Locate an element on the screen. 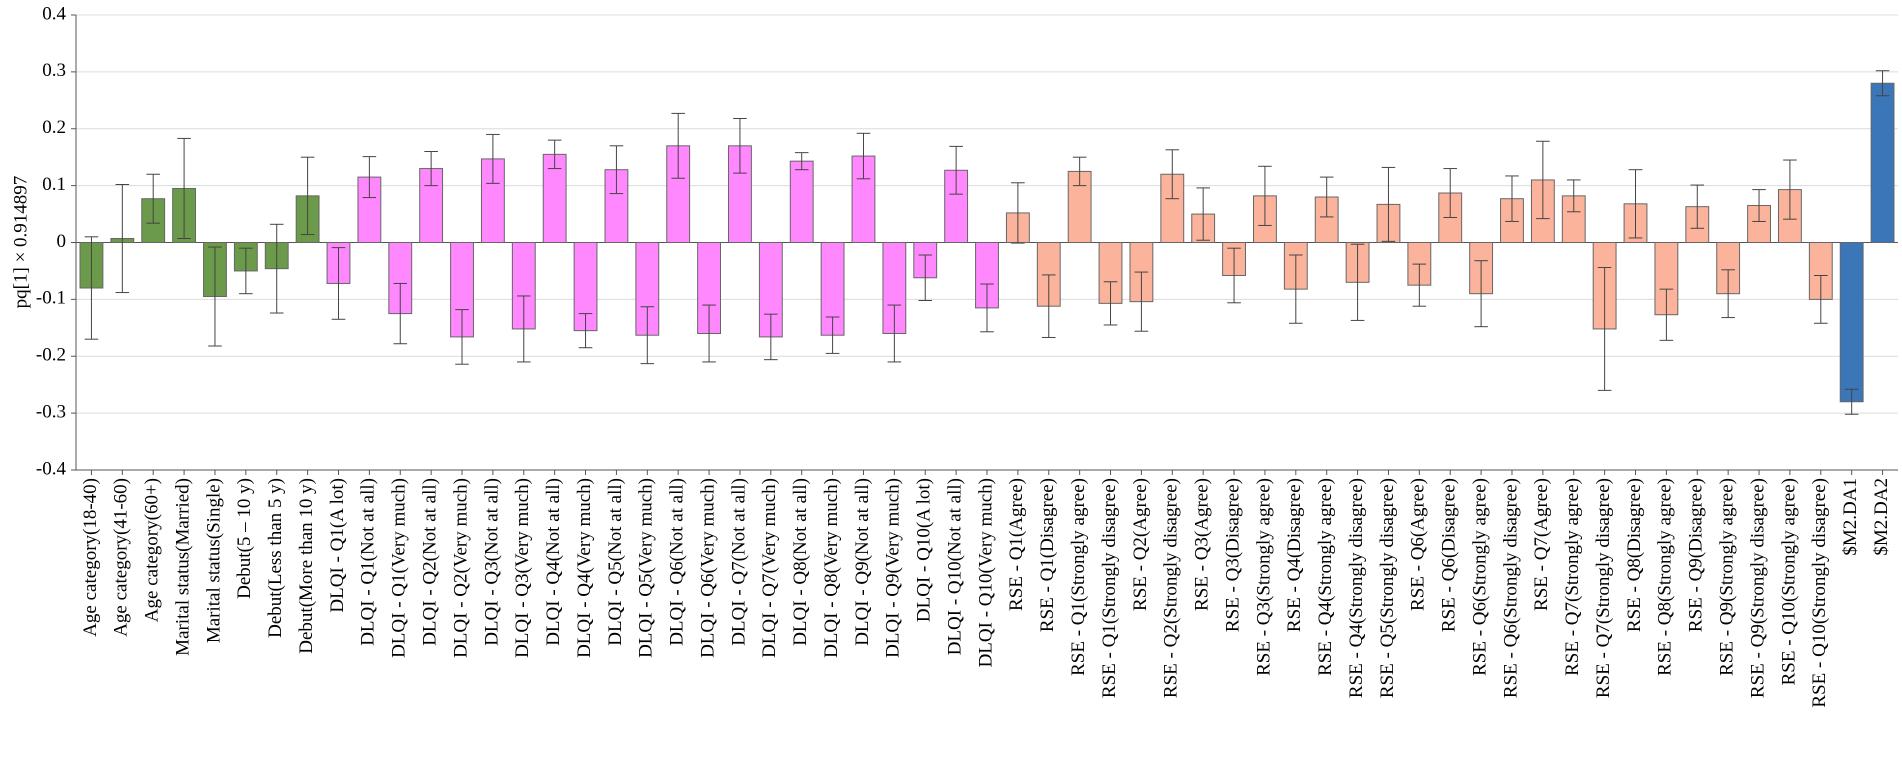 This screenshot has height=772, width=1902. y-tick-label: -0.4 is located at coordinates (51, 468).